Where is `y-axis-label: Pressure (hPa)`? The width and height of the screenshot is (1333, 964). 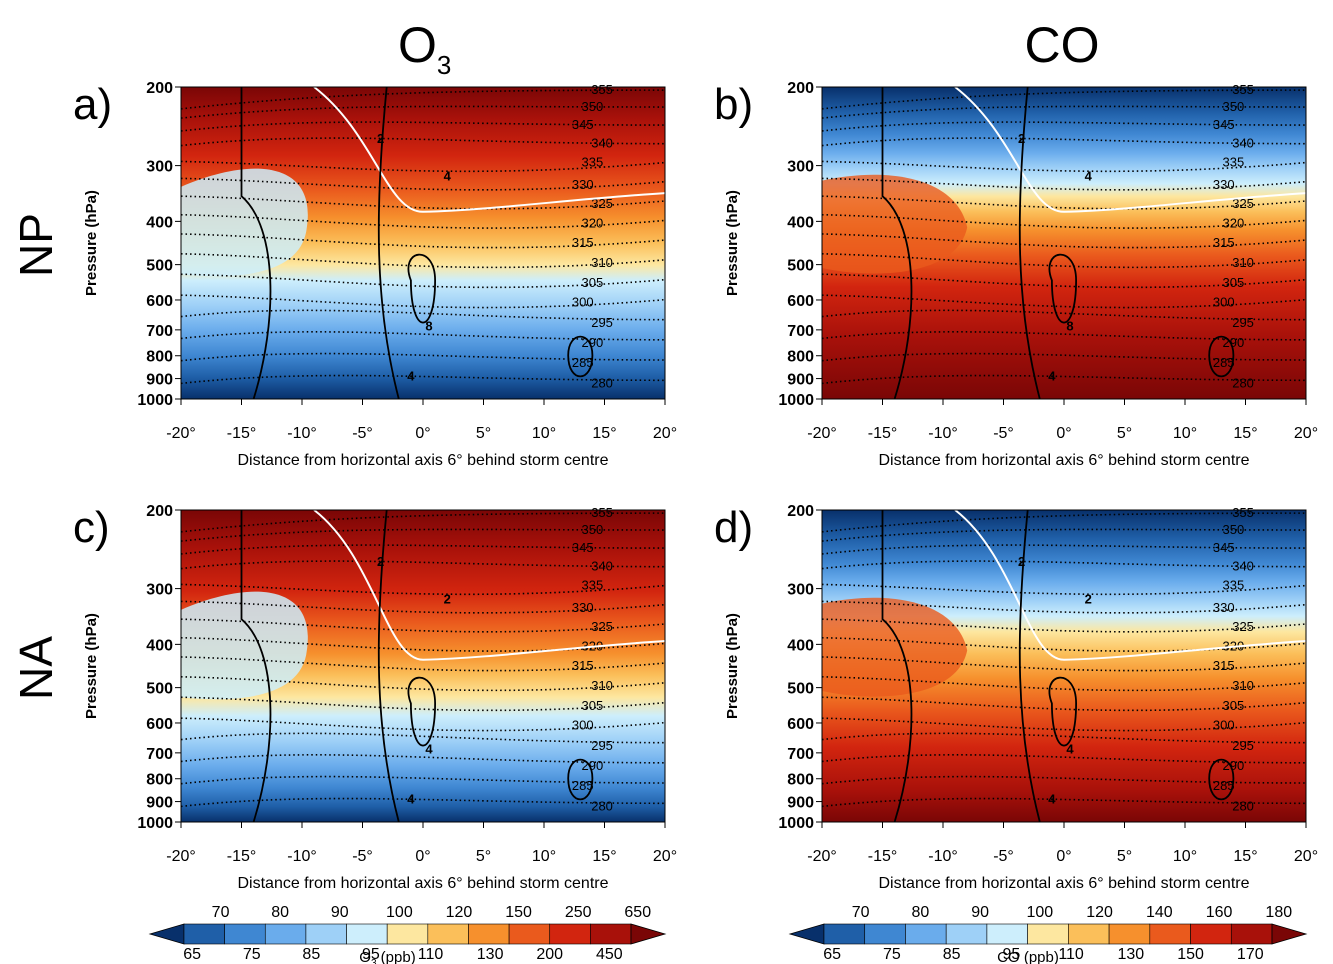 y-axis-label: Pressure (hPa) is located at coordinates (91, 243).